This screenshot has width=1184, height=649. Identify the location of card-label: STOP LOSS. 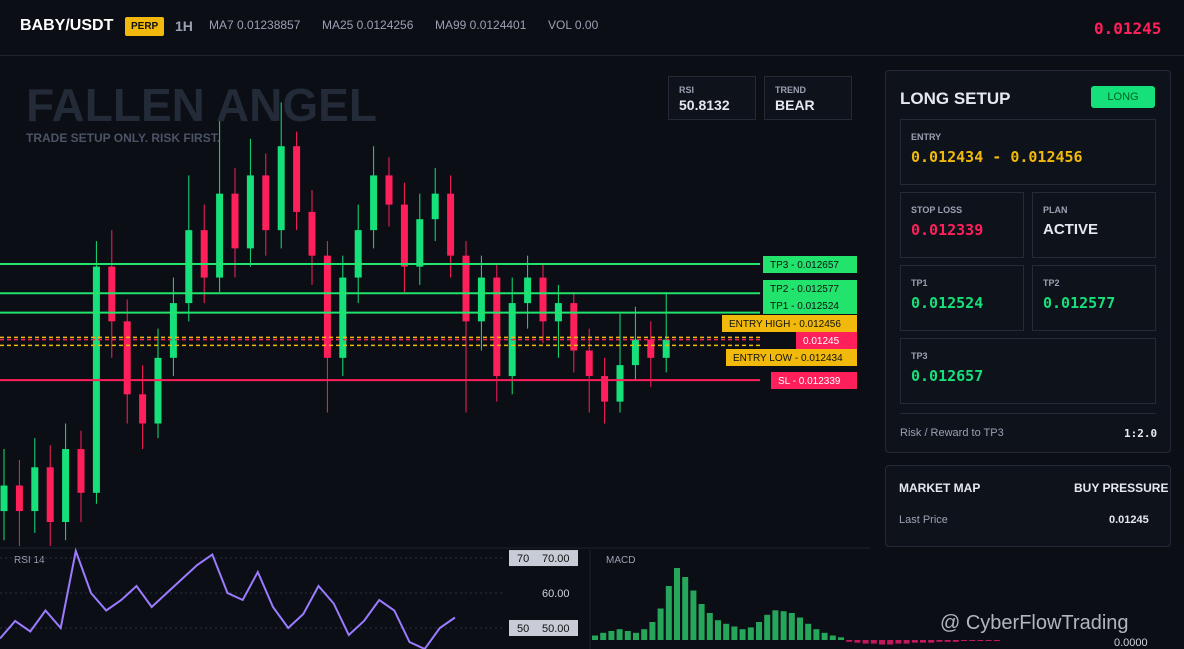
(937, 210).